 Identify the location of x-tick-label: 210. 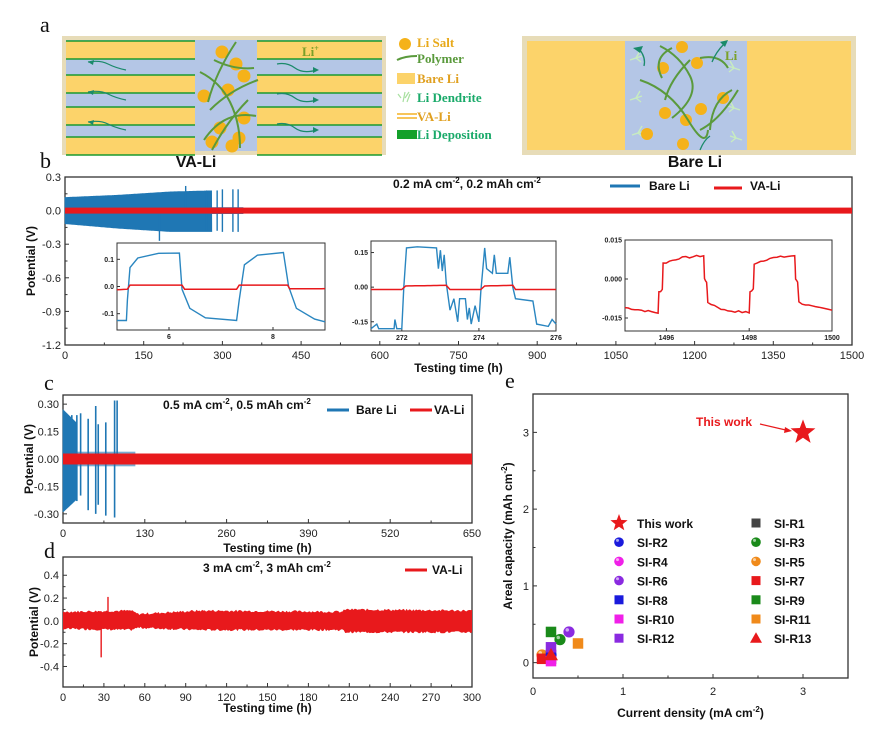
(349, 698).